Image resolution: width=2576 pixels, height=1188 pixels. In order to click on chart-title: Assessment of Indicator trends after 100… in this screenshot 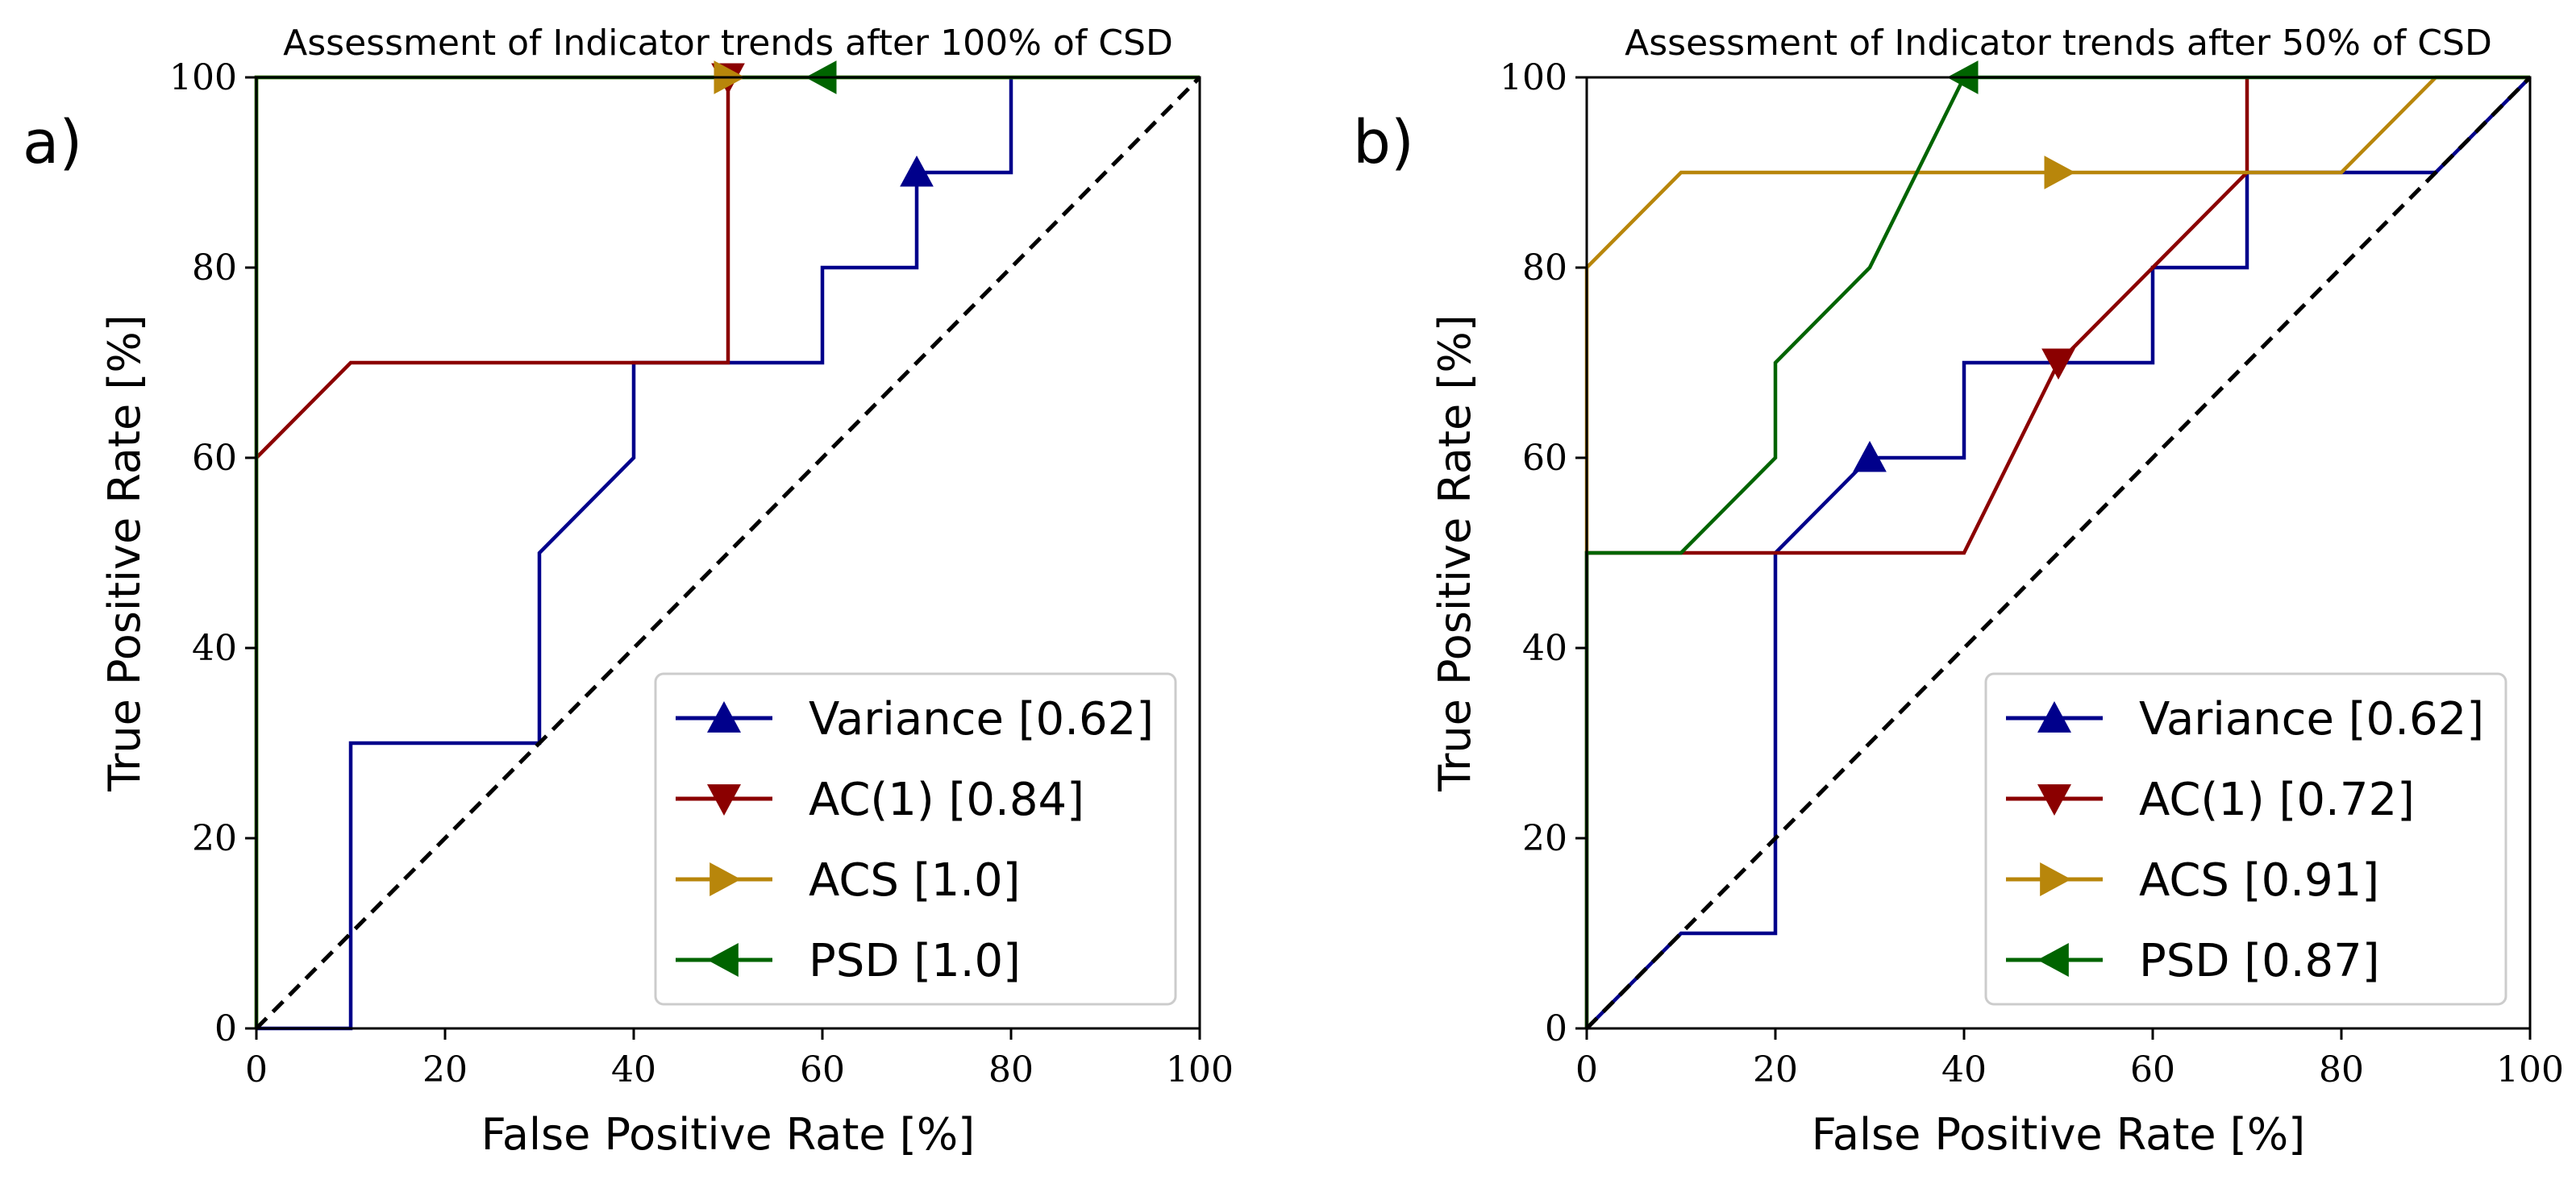, I will do `click(728, 43)`.